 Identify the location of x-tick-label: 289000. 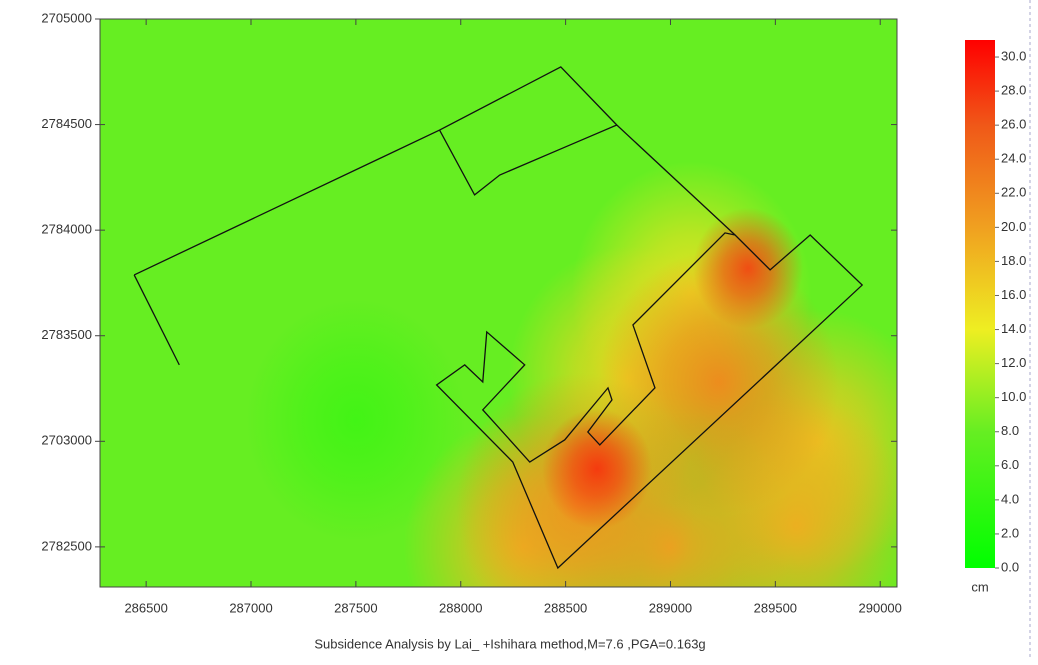
(670, 607).